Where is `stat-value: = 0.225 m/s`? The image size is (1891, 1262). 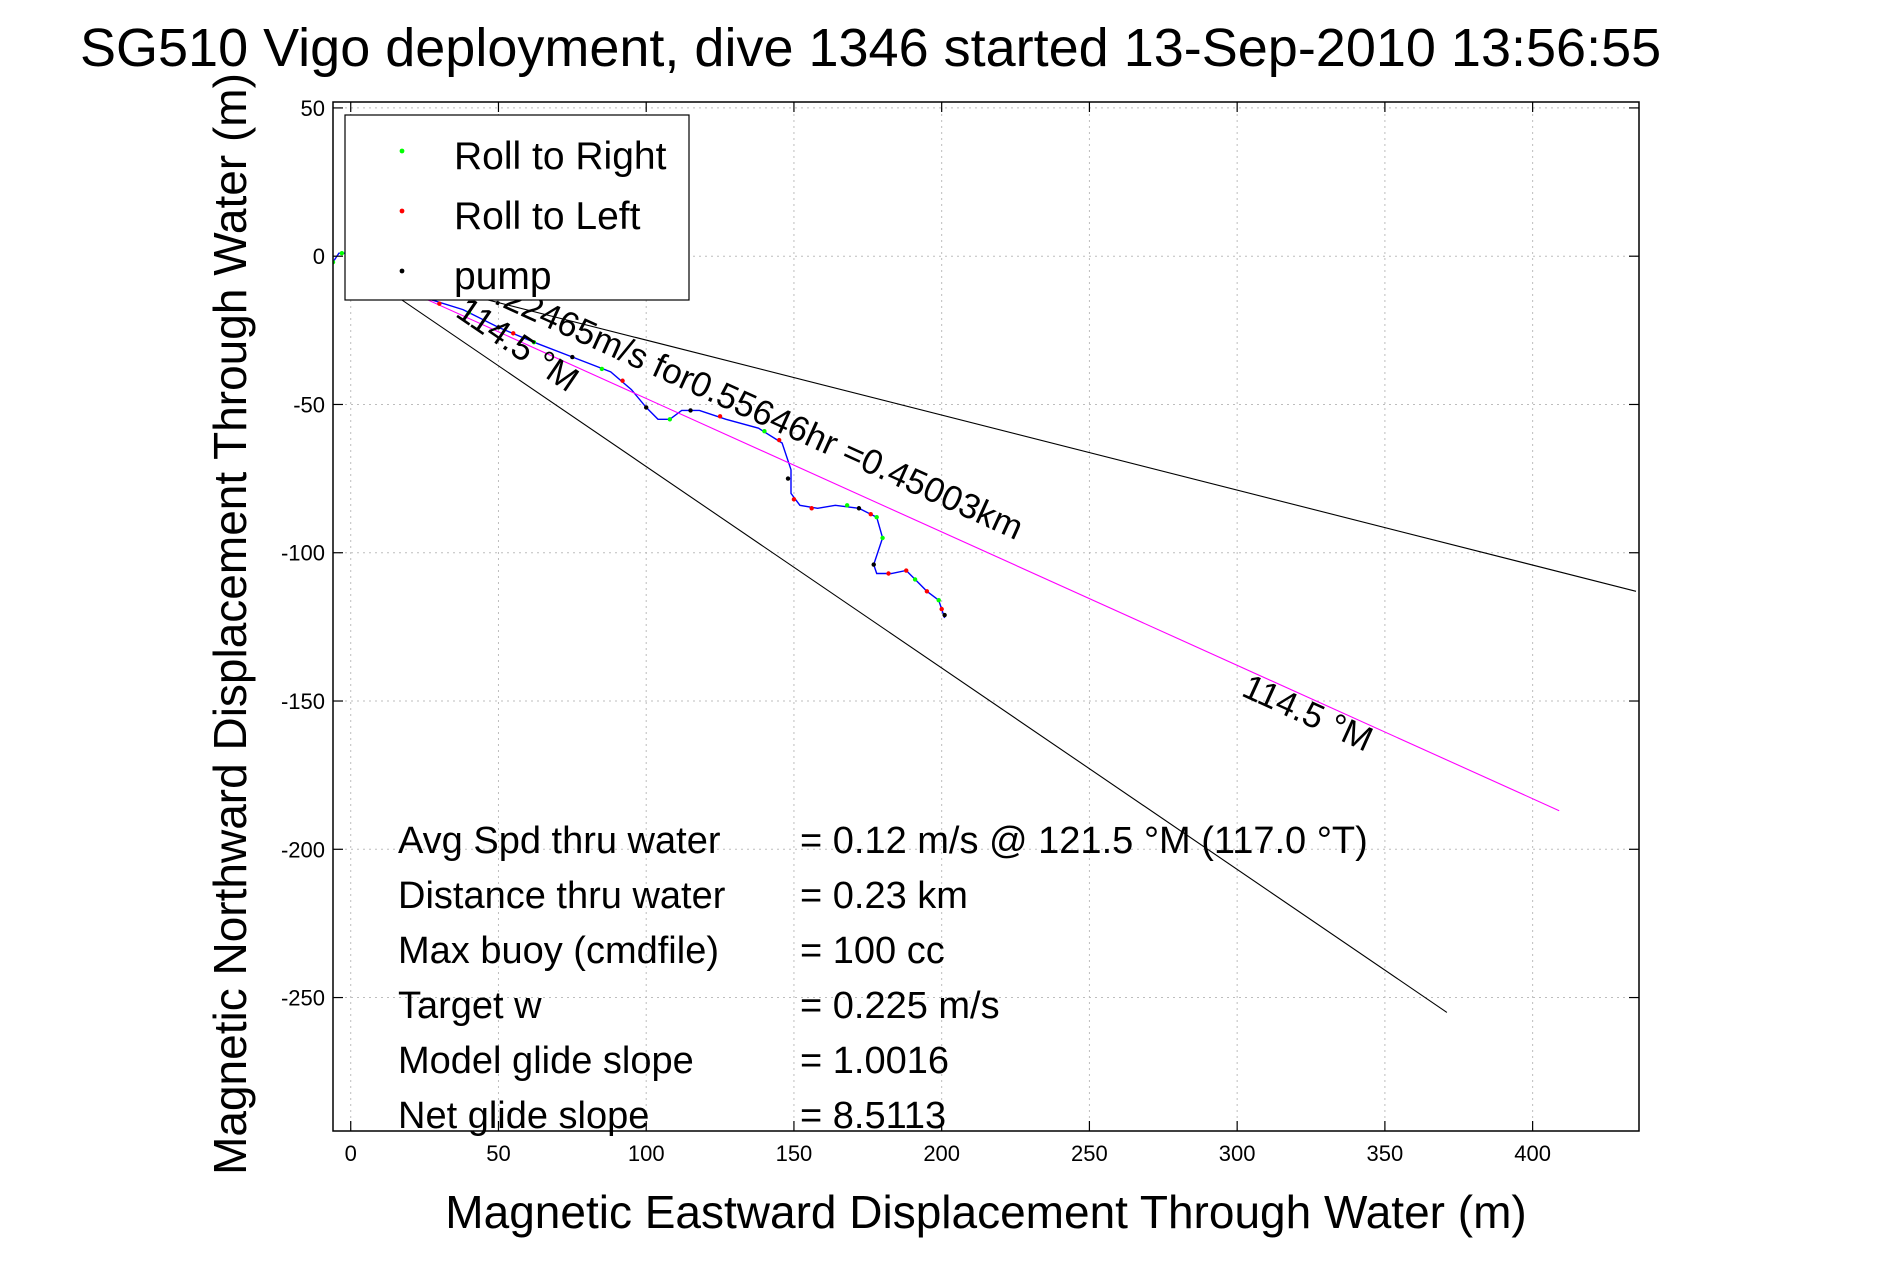
stat-value: = 0.225 m/s is located at coordinates (900, 1006).